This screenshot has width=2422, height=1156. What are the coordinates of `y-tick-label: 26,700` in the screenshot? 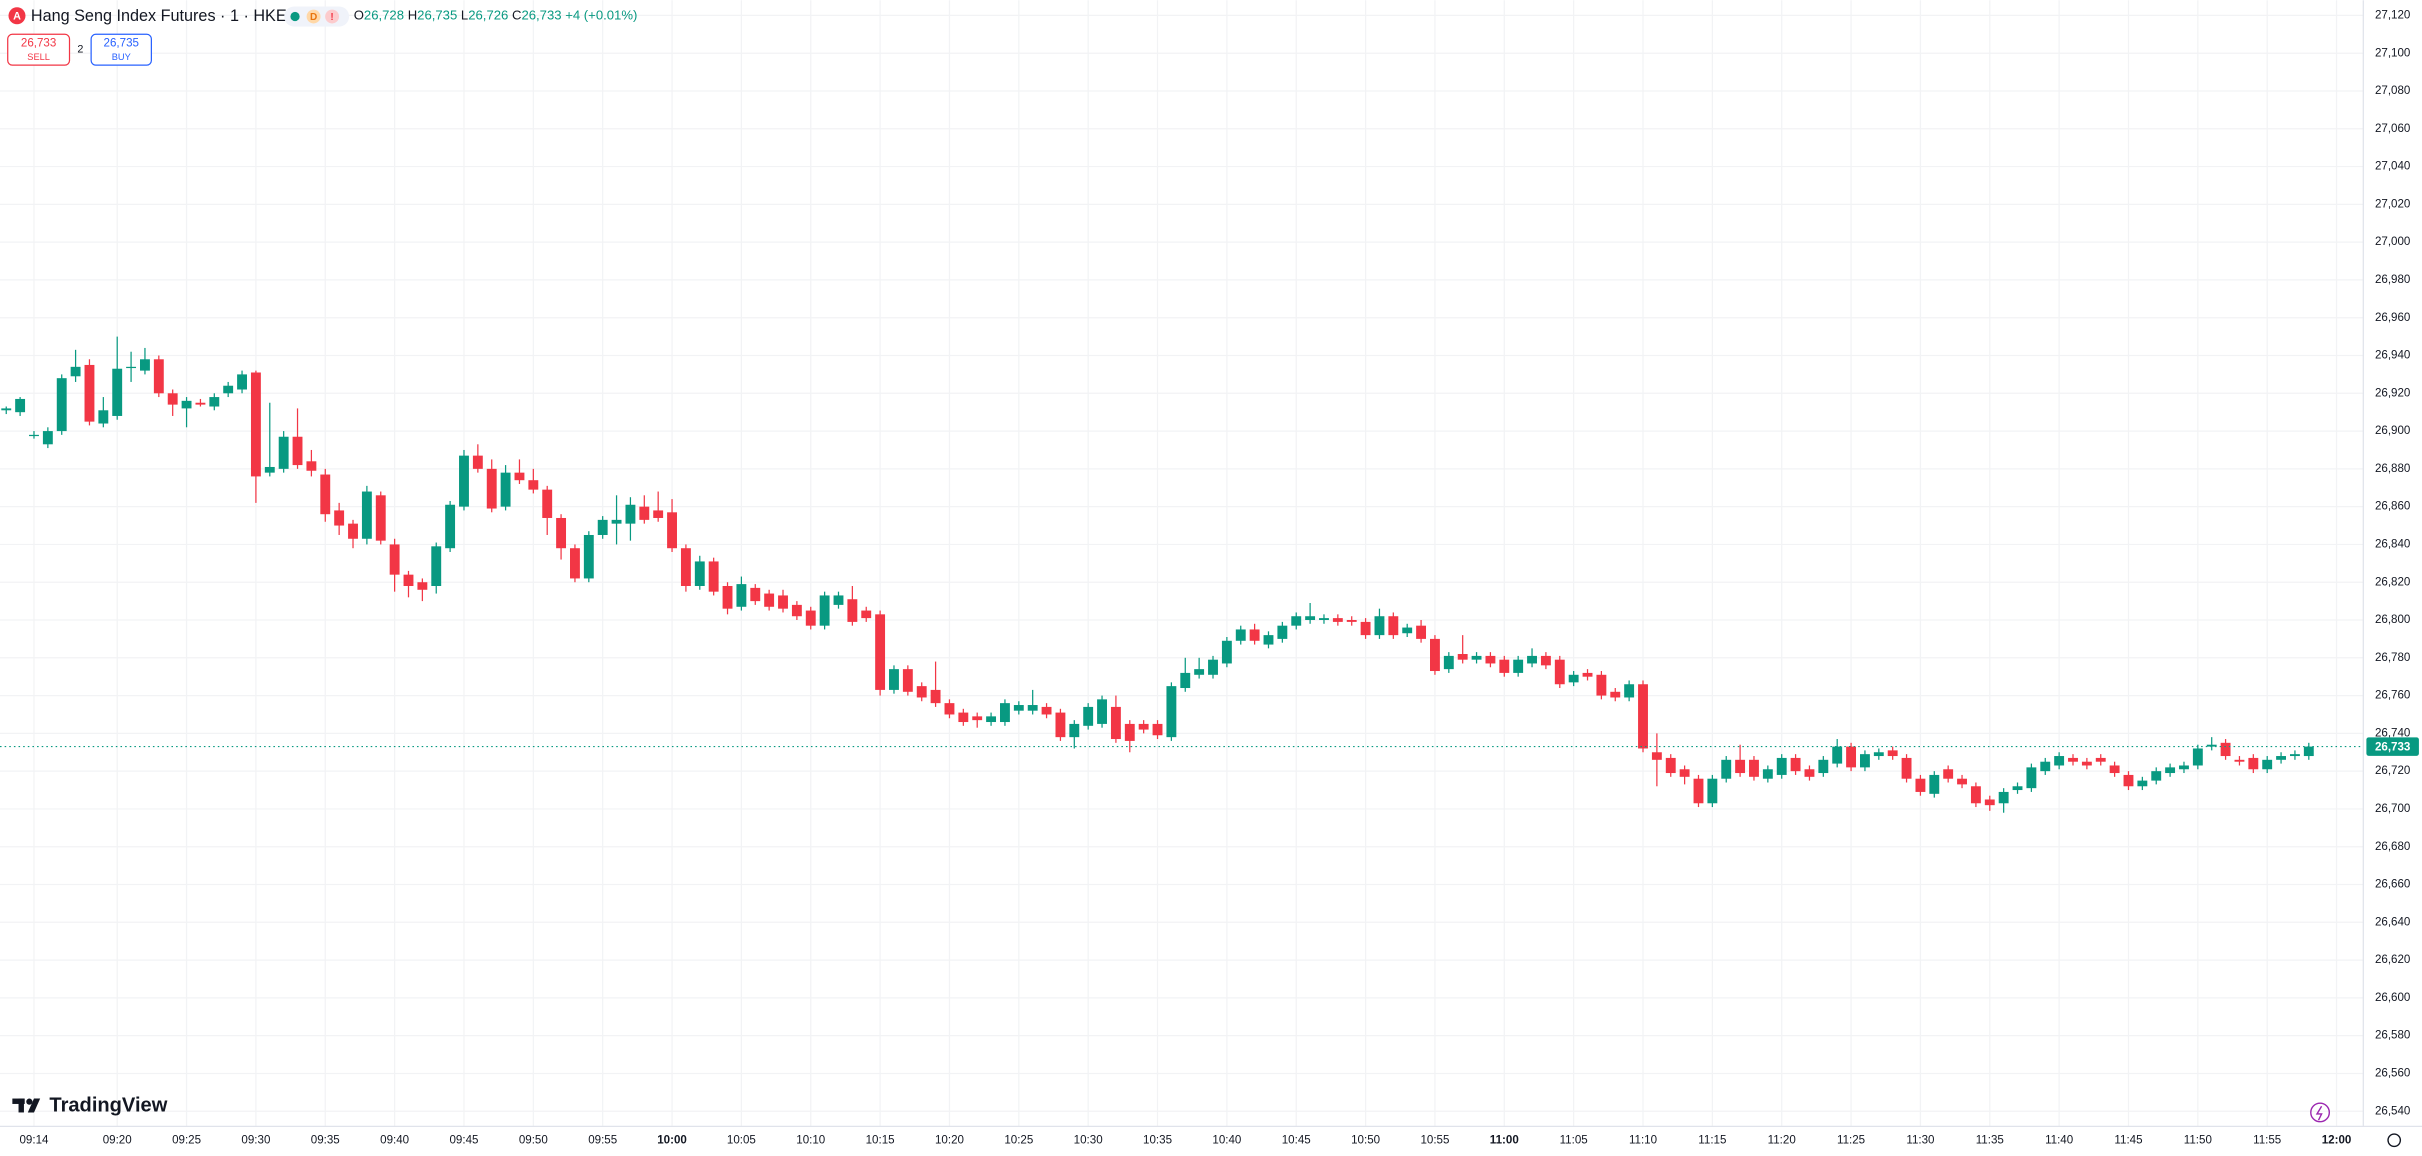 It's located at (2392, 809).